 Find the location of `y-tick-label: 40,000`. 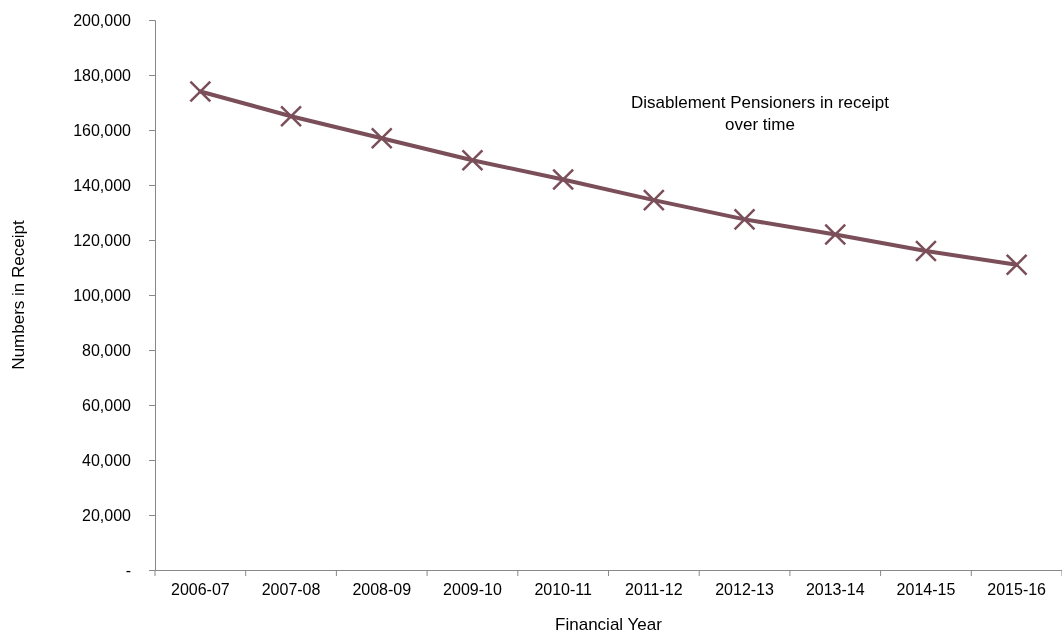

y-tick-label: 40,000 is located at coordinates (107, 460).